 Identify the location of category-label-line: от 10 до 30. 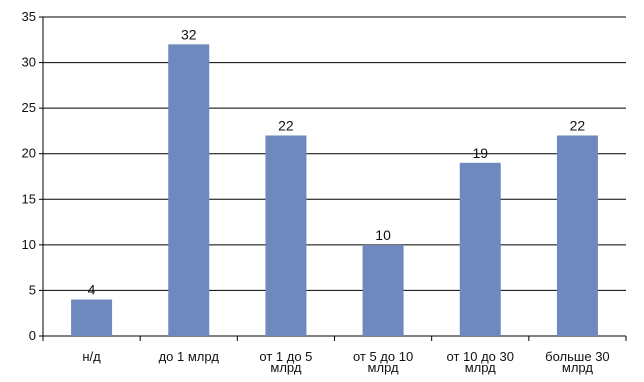
(480, 356).